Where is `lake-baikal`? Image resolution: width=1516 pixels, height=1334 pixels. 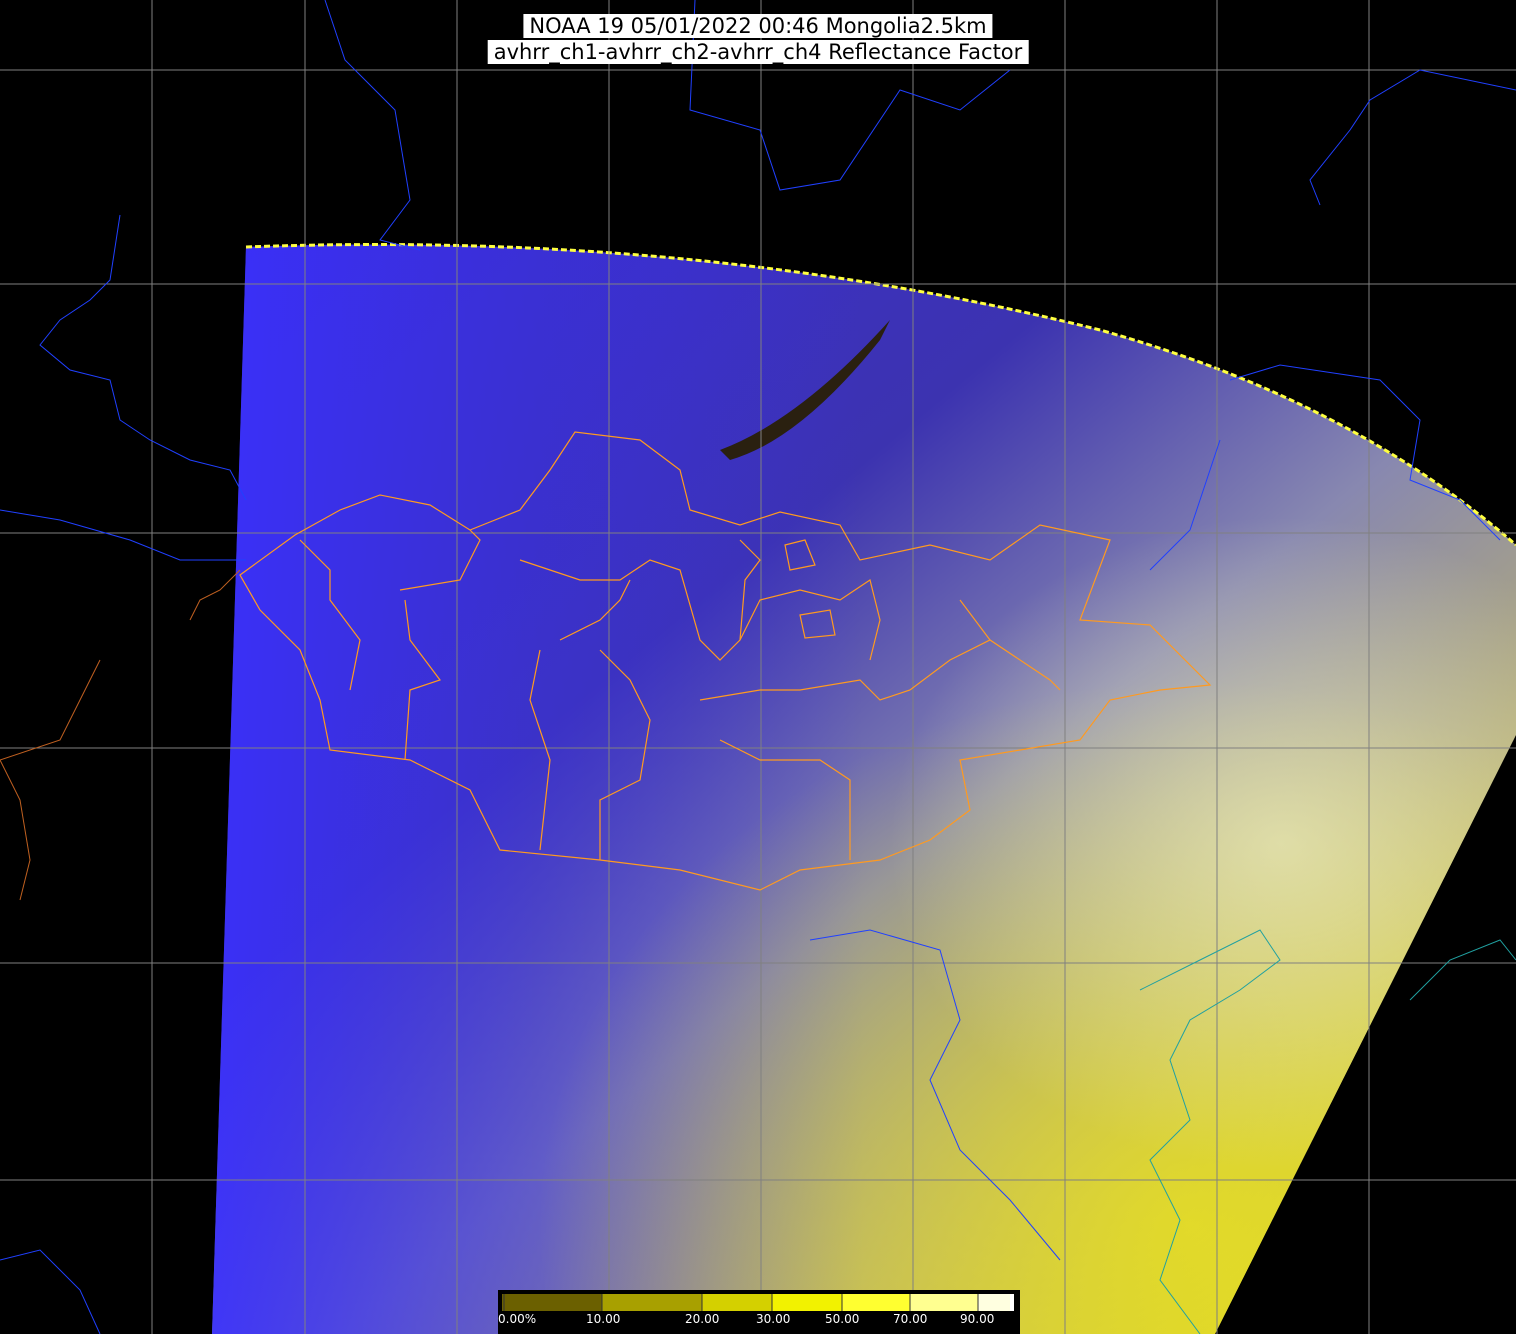 lake-baikal is located at coordinates (805, 390).